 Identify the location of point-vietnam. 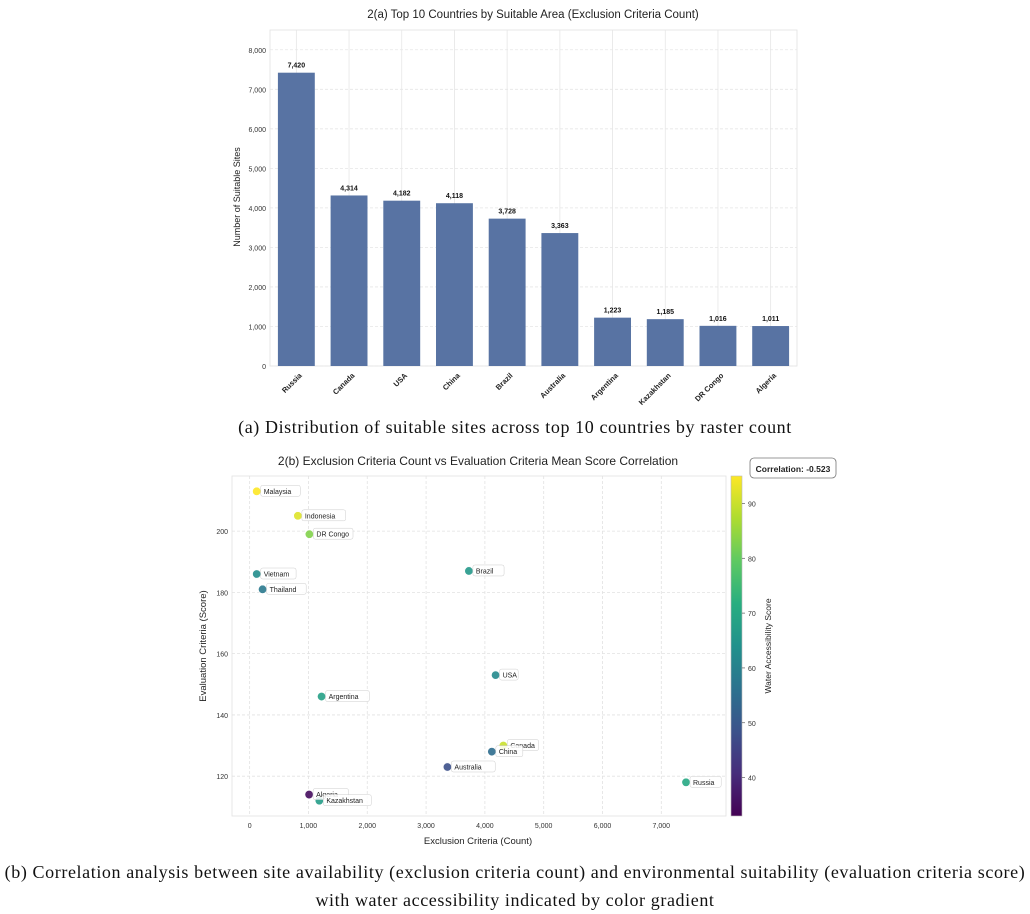
(257, 574).